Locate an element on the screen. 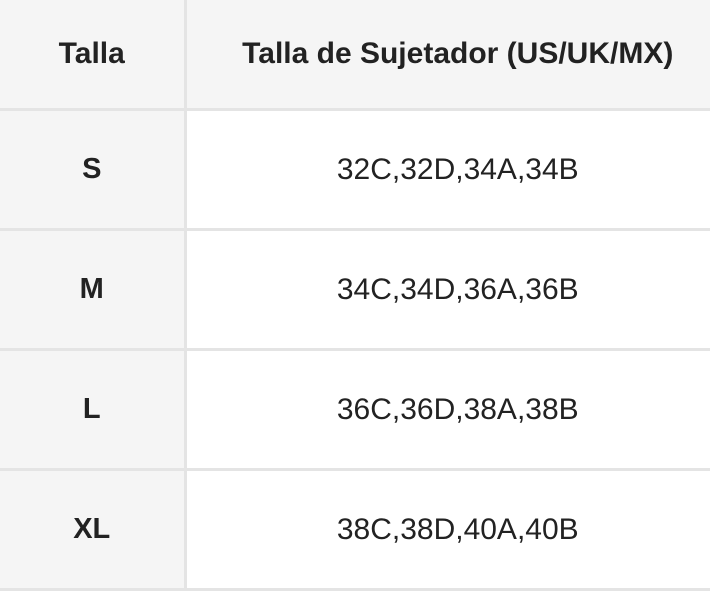 The width and height of the screenshot is (710, 591). size-cell: M is located at coordinates (93, 289).